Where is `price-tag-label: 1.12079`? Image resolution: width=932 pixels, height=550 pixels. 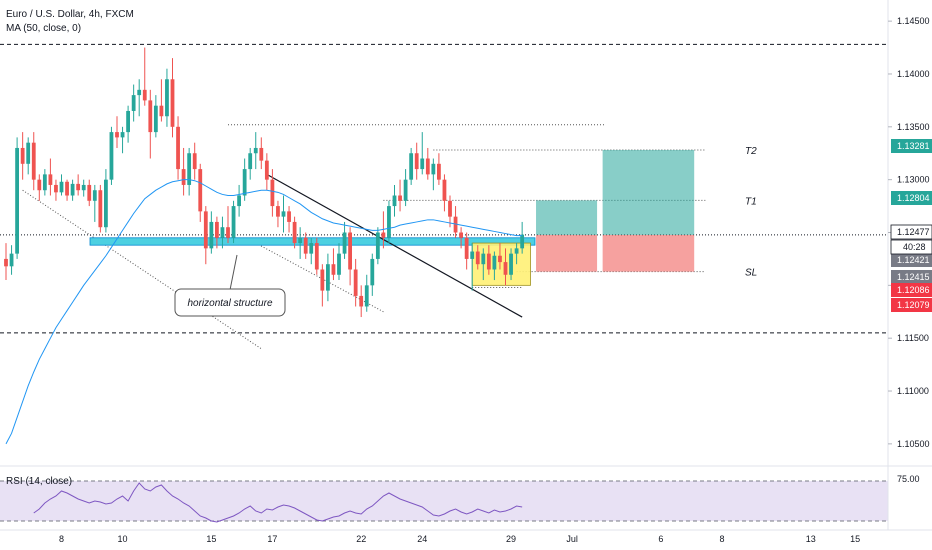
price-tag-label: 1.12079 is located at coordinates (913, 305).